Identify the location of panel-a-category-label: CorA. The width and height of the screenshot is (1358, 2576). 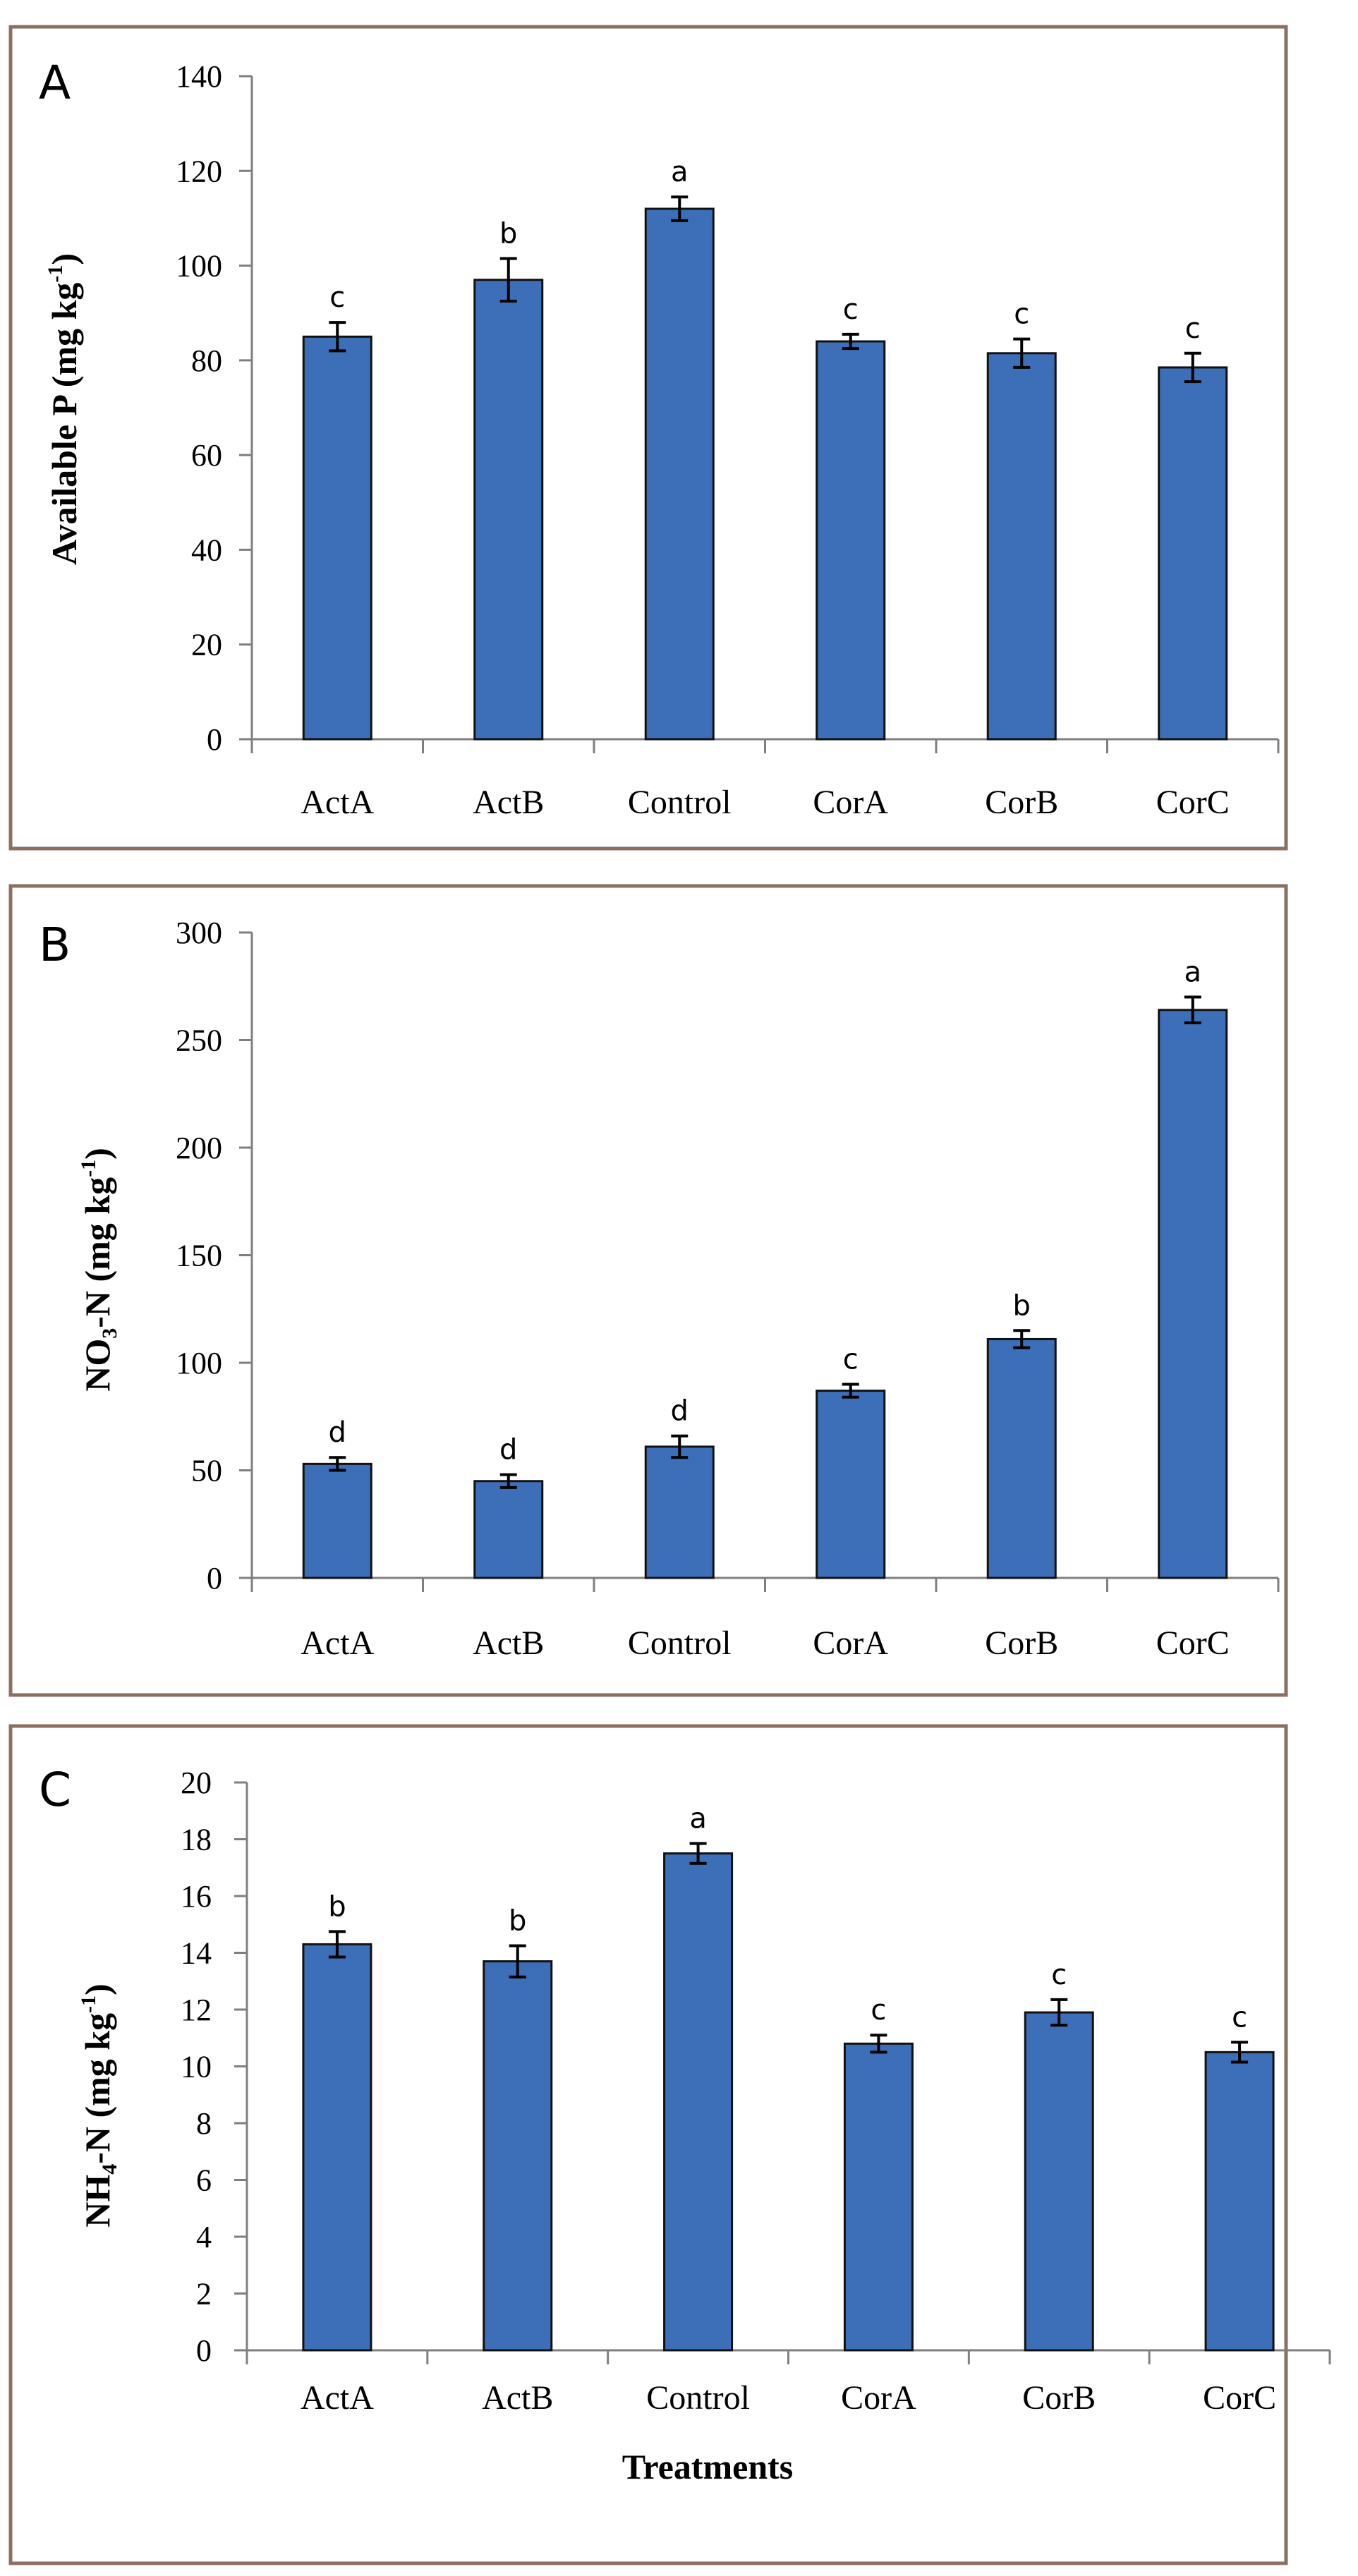
(850, 802).